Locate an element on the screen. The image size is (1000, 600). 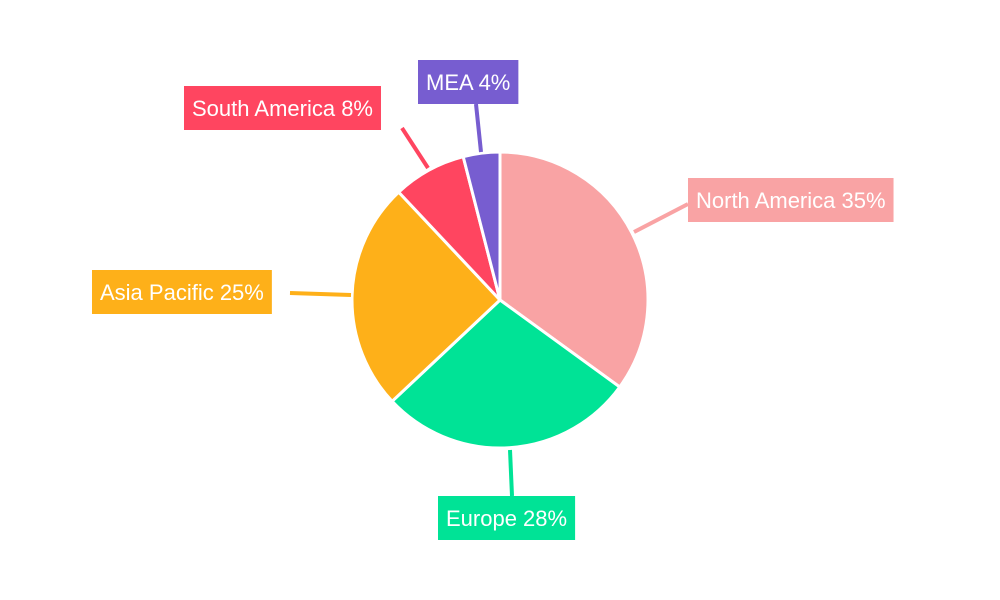
data-label: North America 35% is located at coordinates (791, 200).